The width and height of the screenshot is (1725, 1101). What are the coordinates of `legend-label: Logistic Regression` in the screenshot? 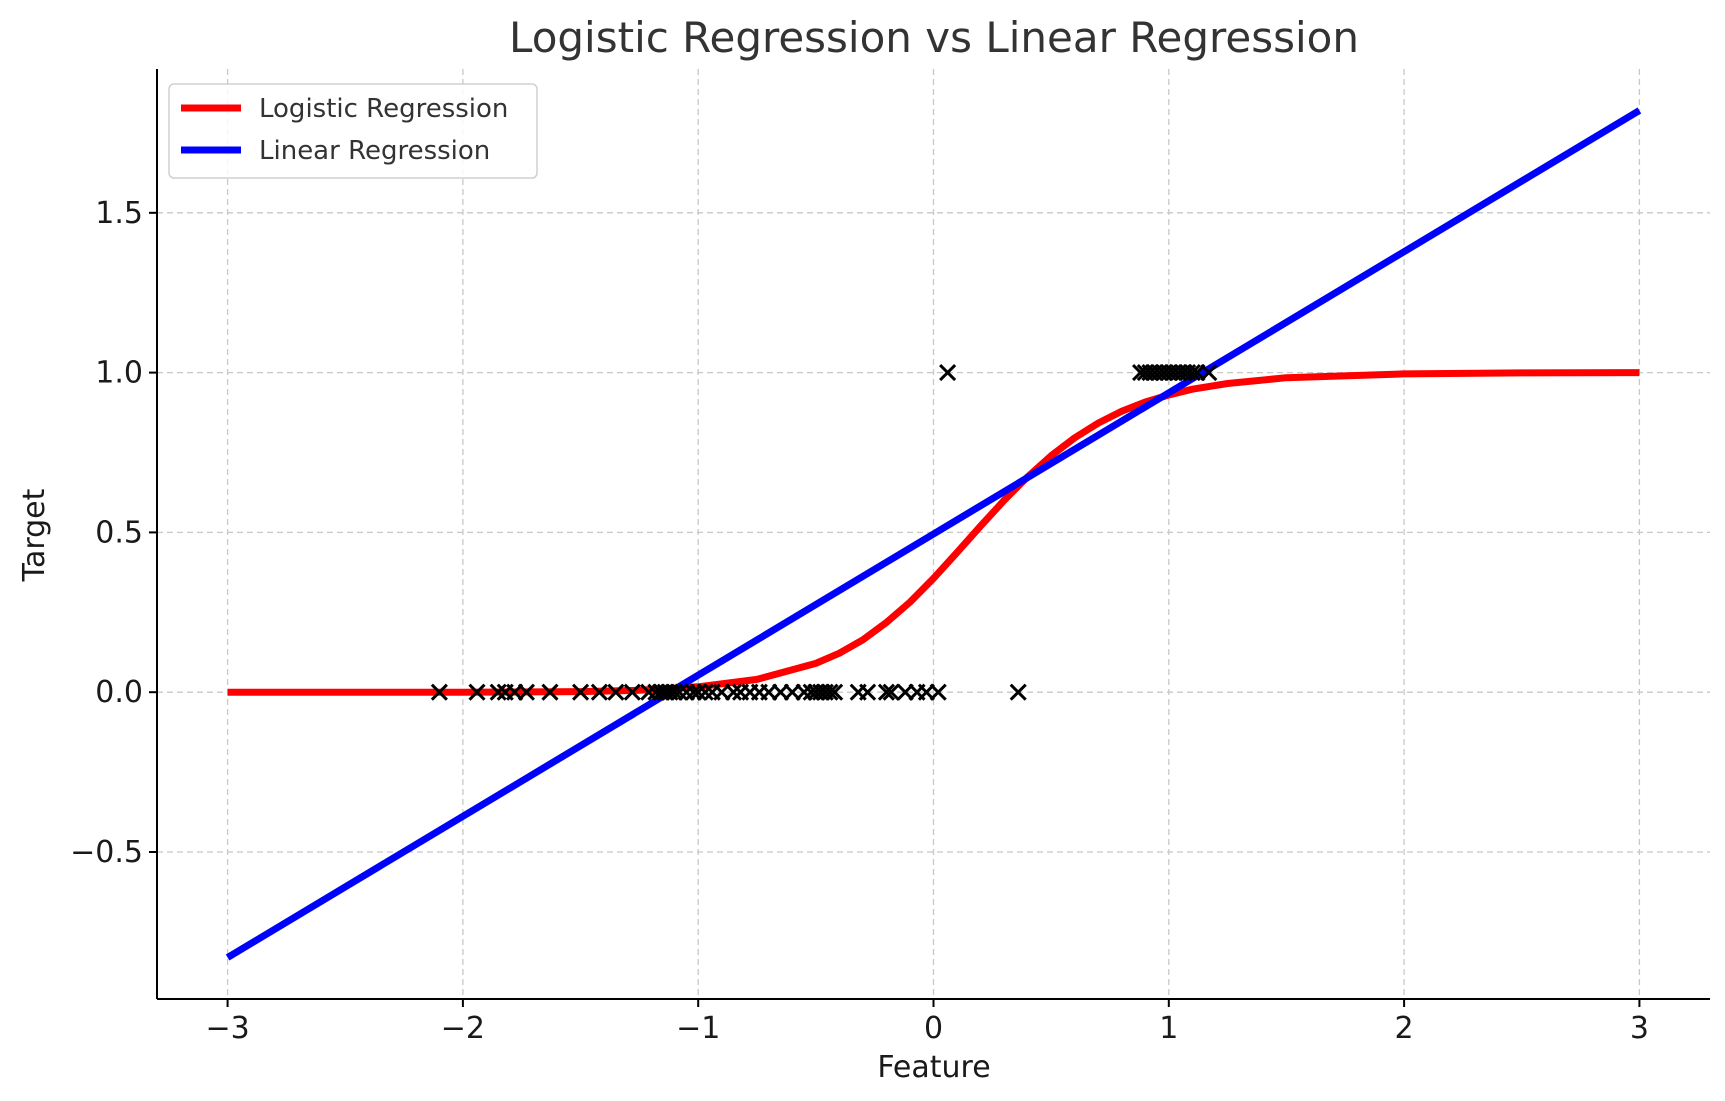 It's located at (383, 109).